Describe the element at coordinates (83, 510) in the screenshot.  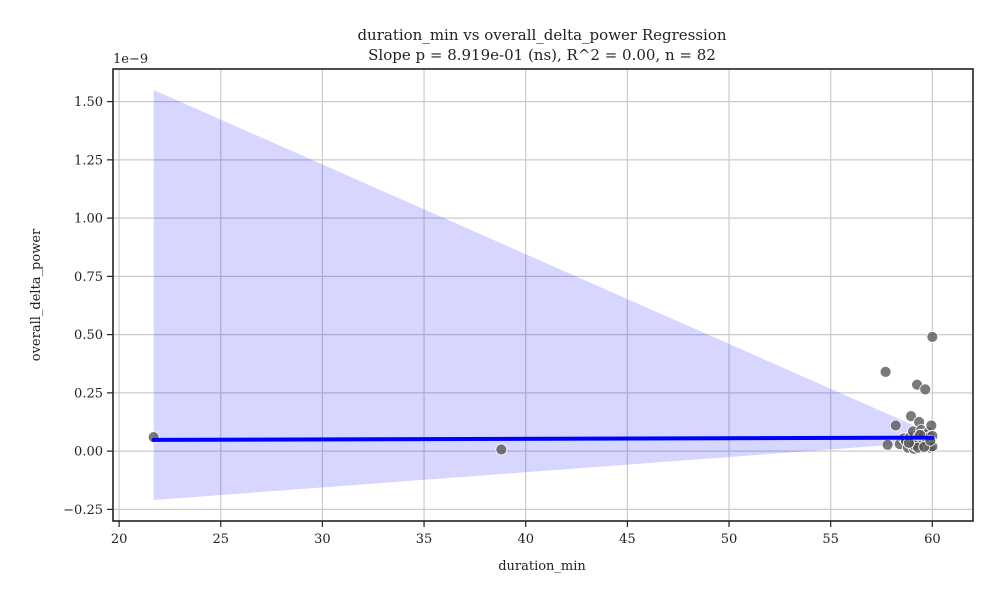
I see `y-tick-label-0: −0.25` at that location.